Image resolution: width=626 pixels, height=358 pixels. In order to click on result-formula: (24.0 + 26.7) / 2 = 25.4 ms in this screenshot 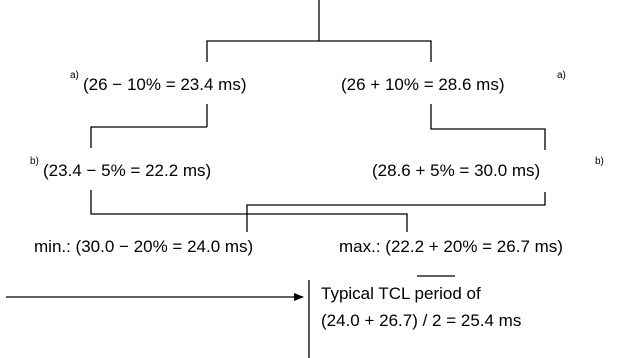, I will do `click(421, 320)`.